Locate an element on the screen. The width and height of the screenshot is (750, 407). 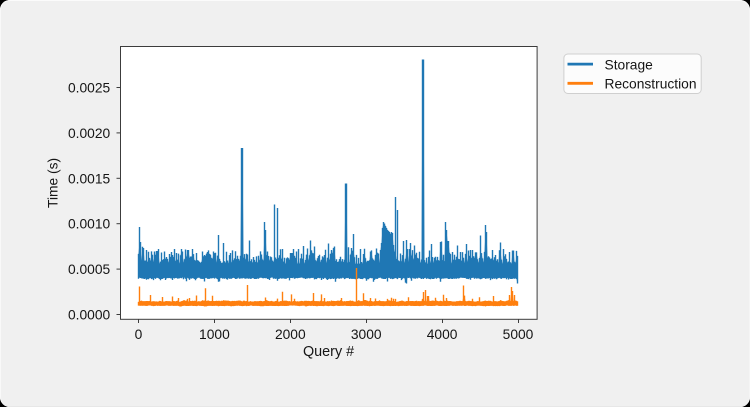
svg-text: 0.0015 is located at coordinates (89, 178).